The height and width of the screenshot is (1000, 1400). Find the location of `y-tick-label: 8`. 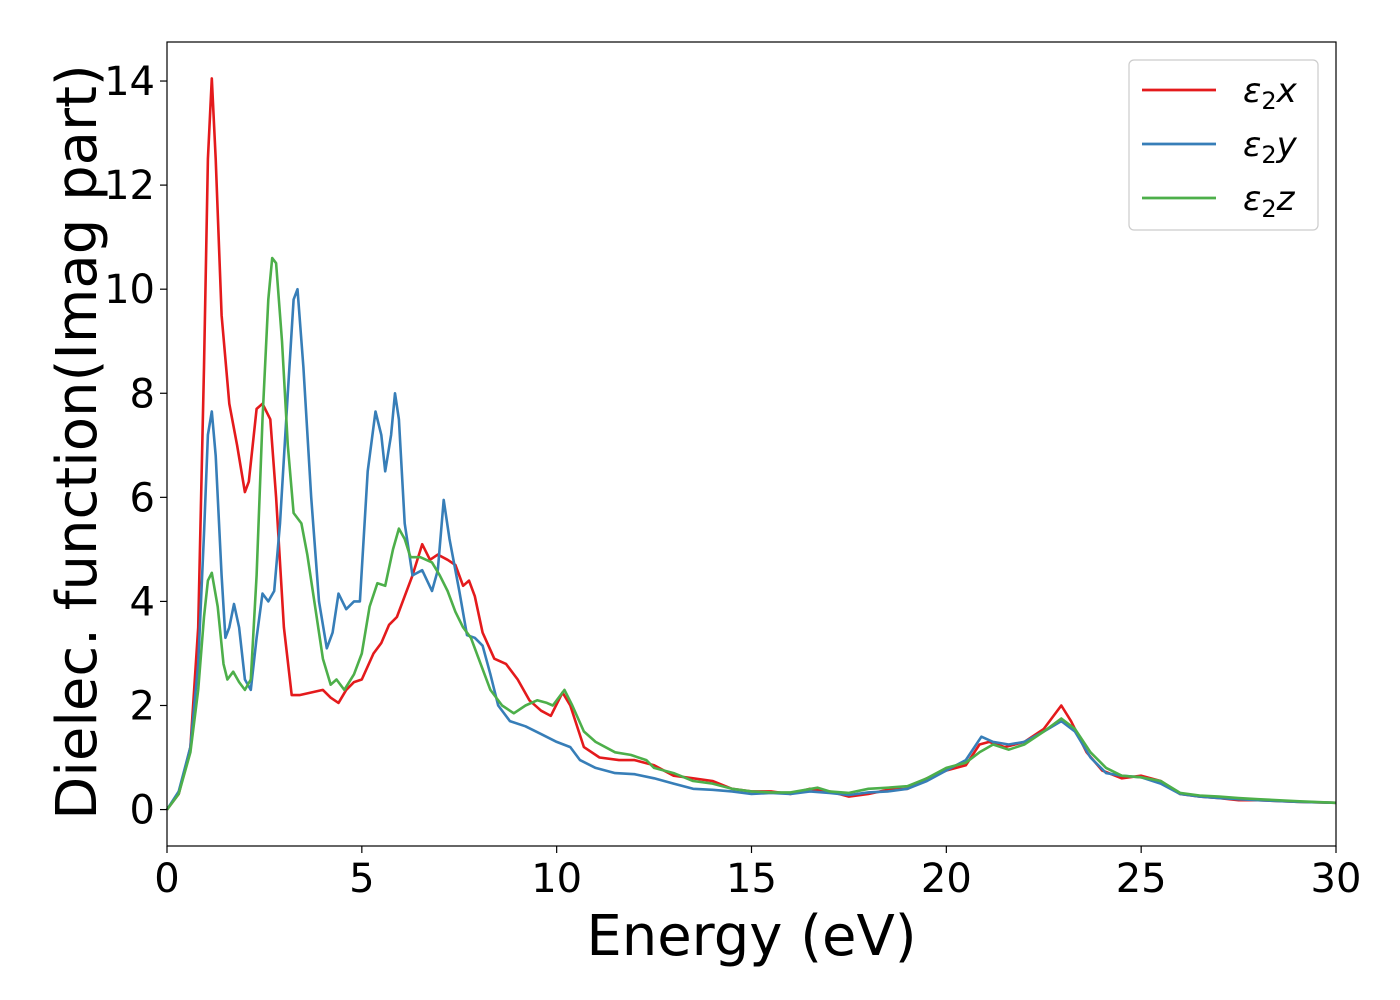

y-tick-label: 8 is located at coordinates (142, 394).